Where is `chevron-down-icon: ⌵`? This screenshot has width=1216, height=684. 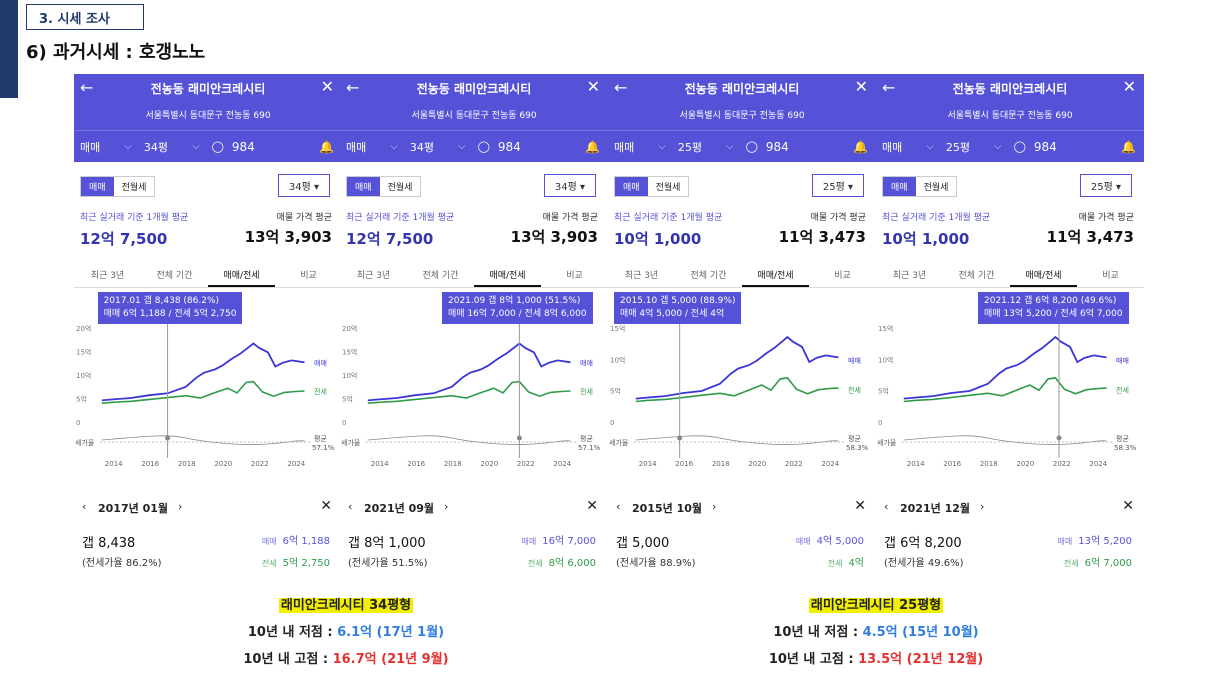
chevron-down-icon: ⌵ is located at coordinates (729, 146).